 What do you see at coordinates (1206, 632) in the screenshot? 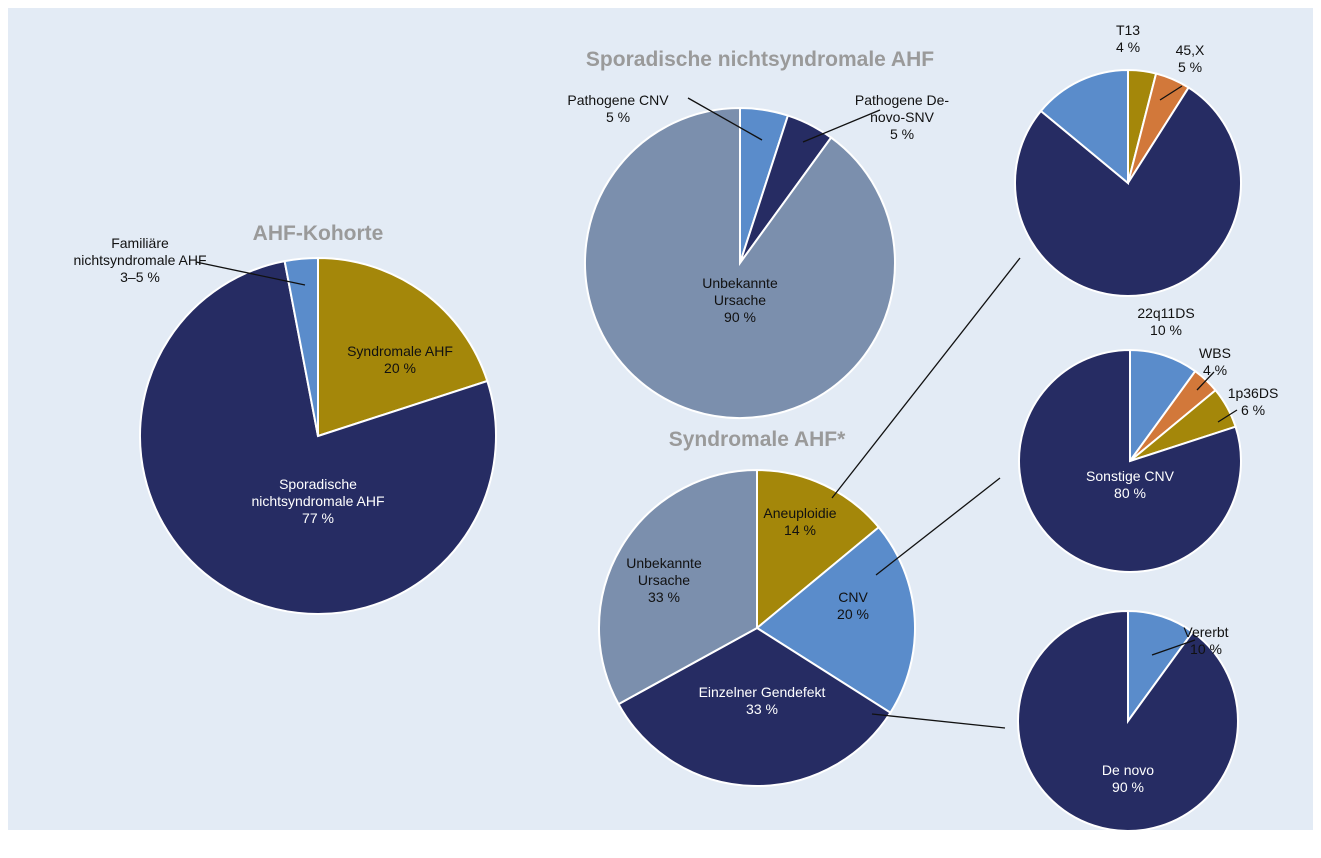
I see `slice-name: Vererbt` at bounding box center [1206, 632].